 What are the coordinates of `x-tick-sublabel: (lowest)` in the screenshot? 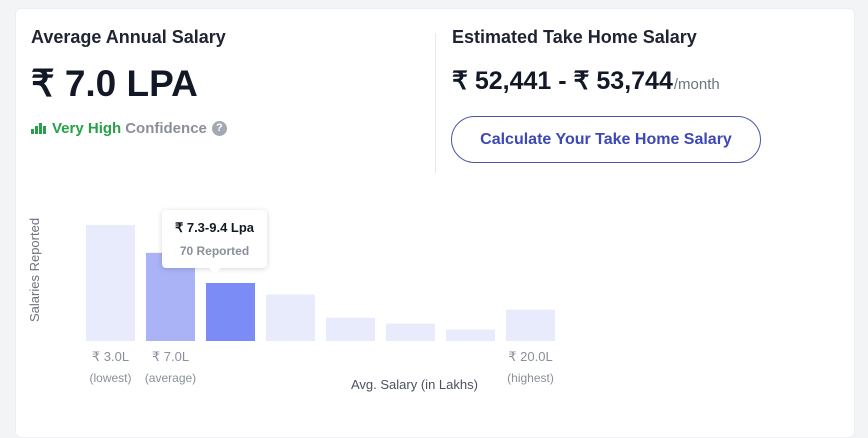 It's located at (110, 378).